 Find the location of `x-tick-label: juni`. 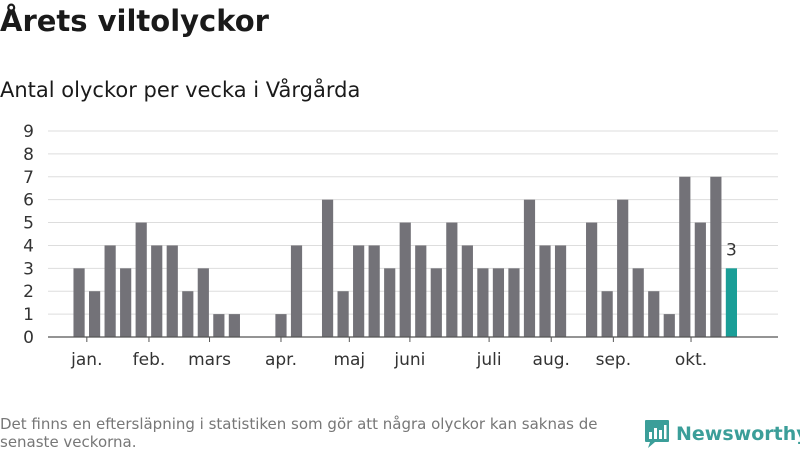

x-tick-label: juni is located at coordinates (409, 360).